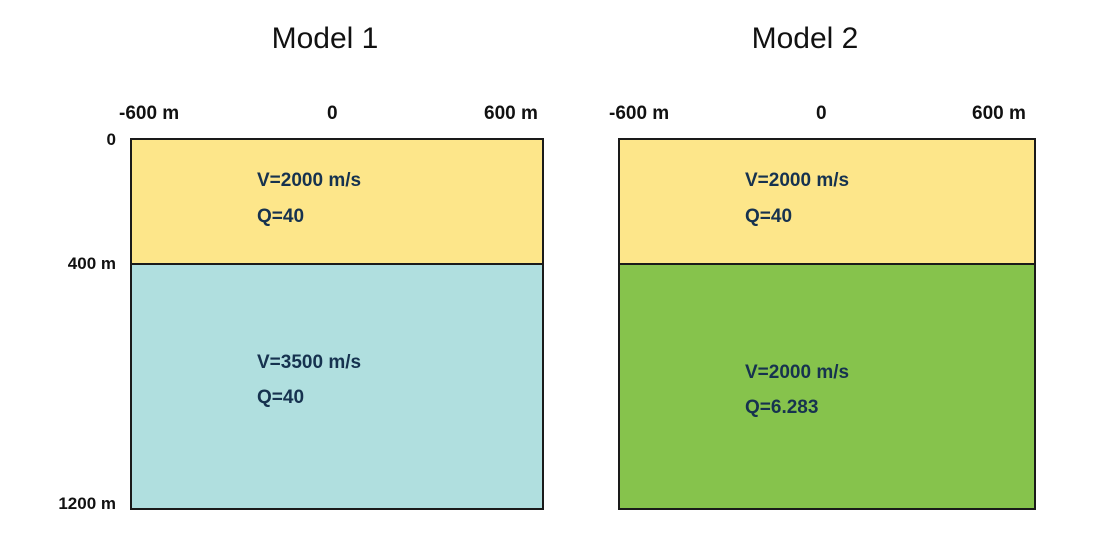 This screenshot has height=550, width=1100. Describe the element at coordinates (309, 362) in the screenshot. I see `model-1-bottom-velocity: V=3500 m/s` at that location.